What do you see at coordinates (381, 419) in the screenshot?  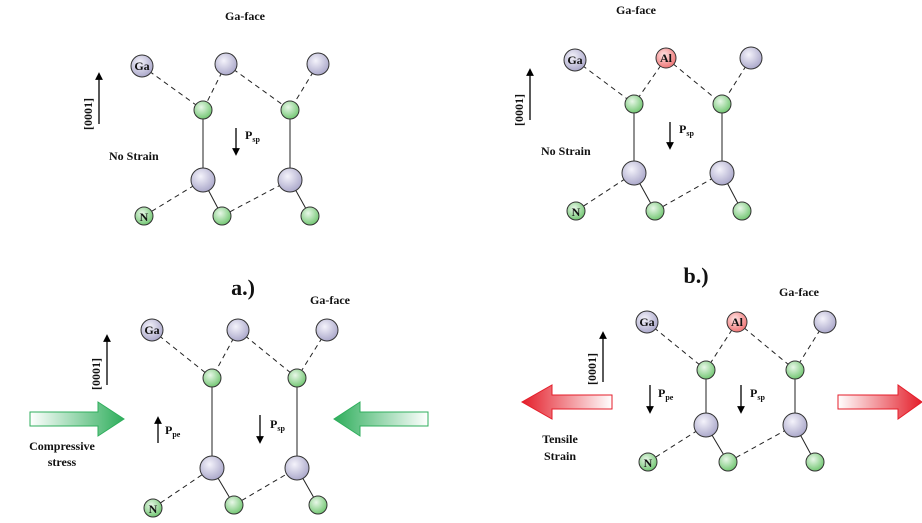 I see `compressive-arrow-right` at bounding box center [381, 419].